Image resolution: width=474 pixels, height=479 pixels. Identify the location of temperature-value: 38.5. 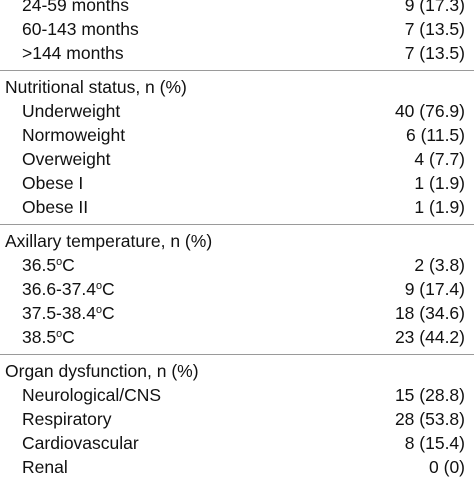
(39, 337).